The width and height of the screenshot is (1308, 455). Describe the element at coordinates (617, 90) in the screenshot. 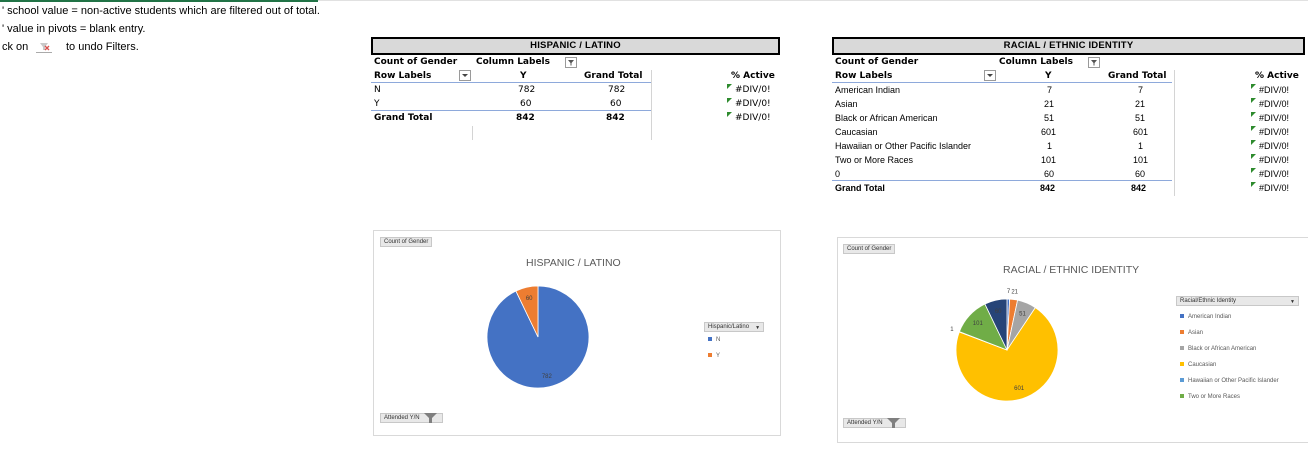

I see `row-total: 782` at that location.